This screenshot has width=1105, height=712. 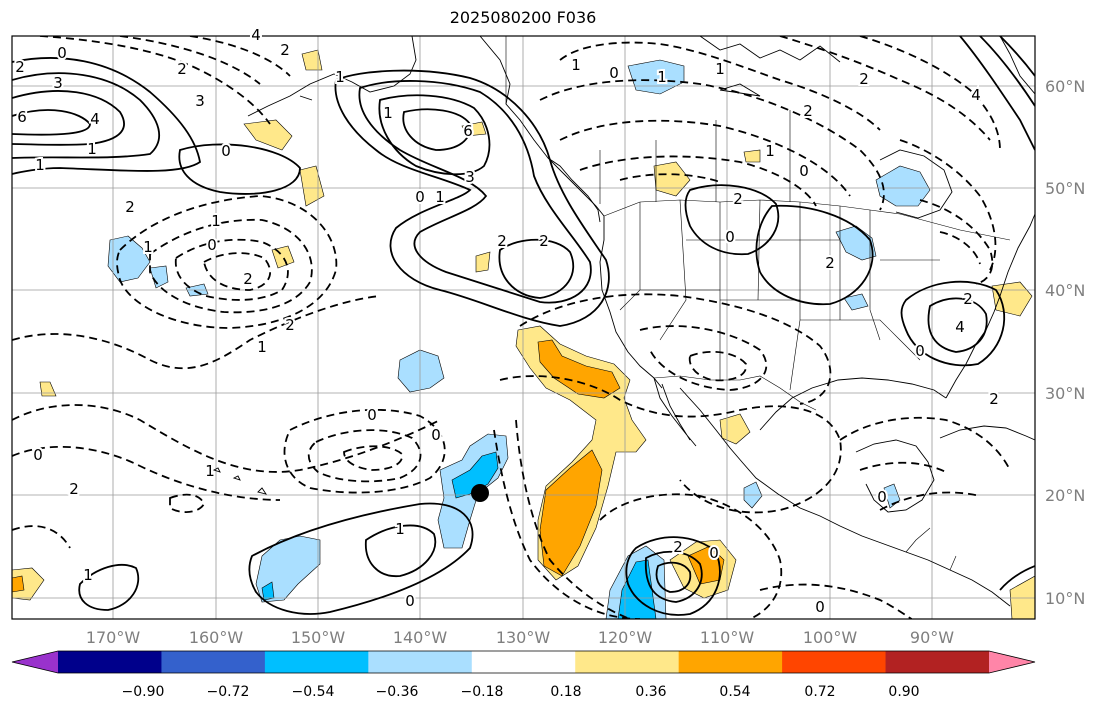 What do you see at coordinates (318, 637) in the screenshot?
I see `lon-label: 150°W` at bounding box center [318, 637].